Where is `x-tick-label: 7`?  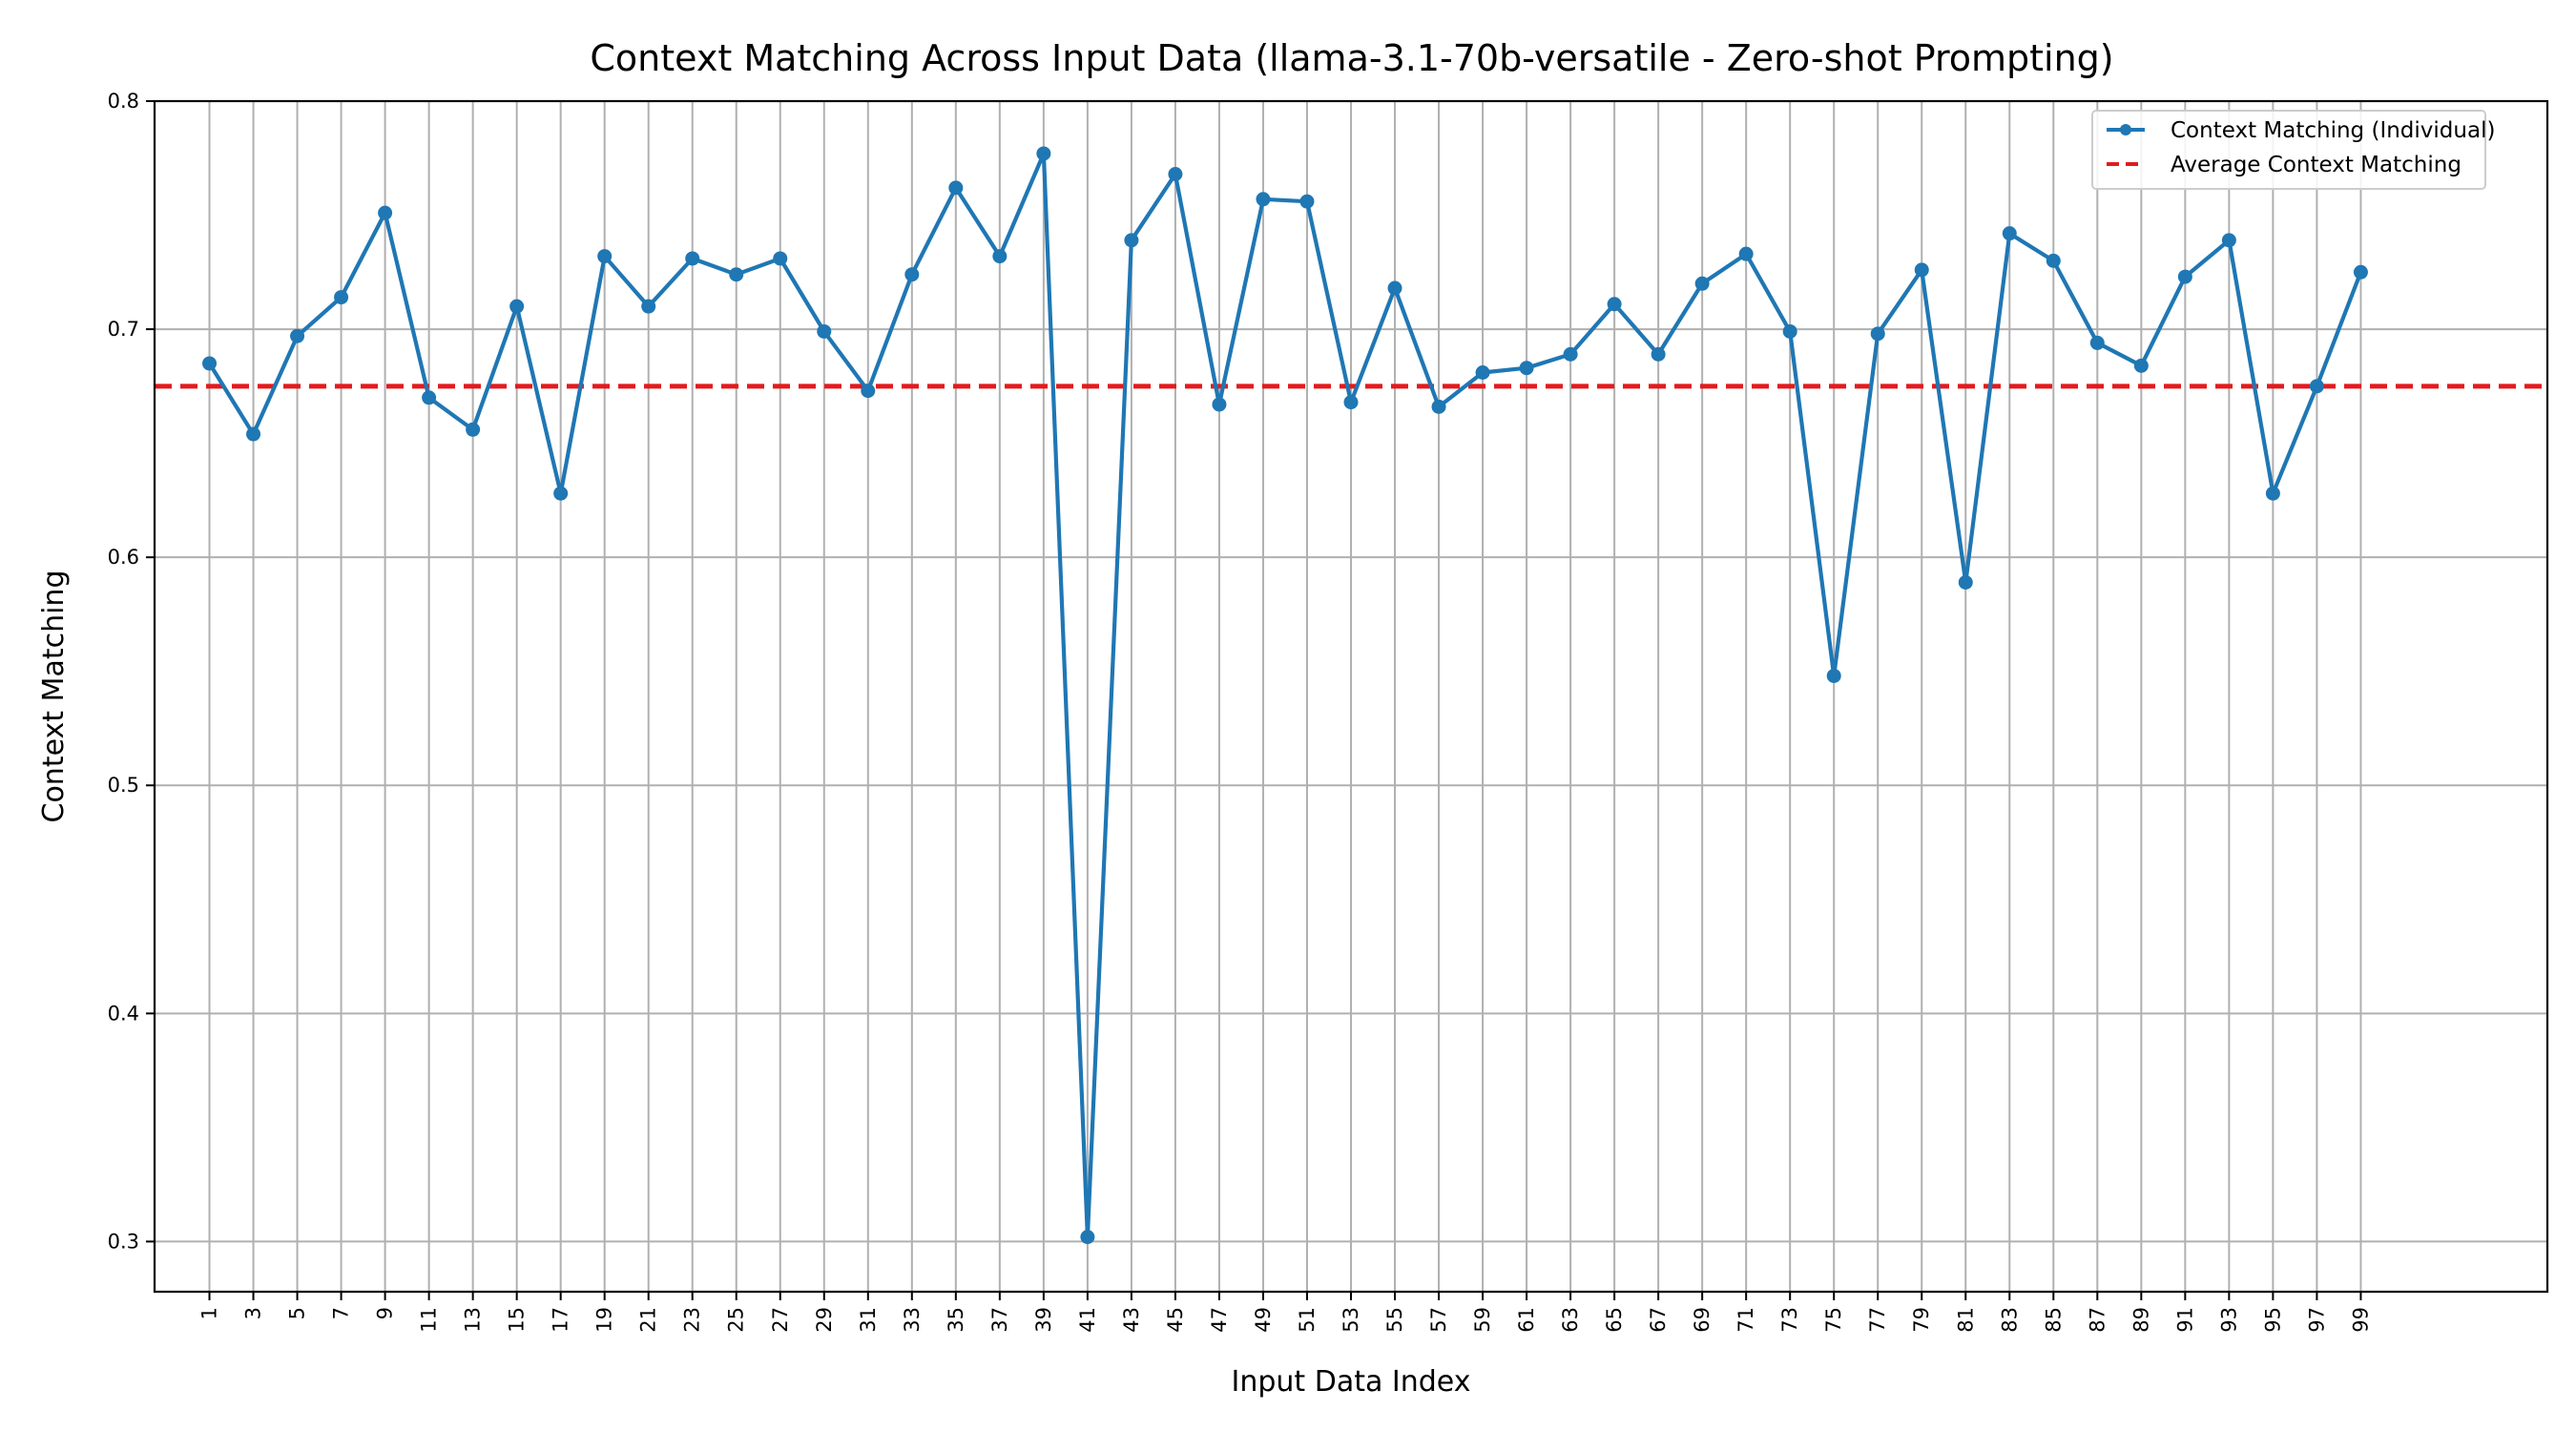 x-tick-label: 7 is located at coordinates (341, 1313).